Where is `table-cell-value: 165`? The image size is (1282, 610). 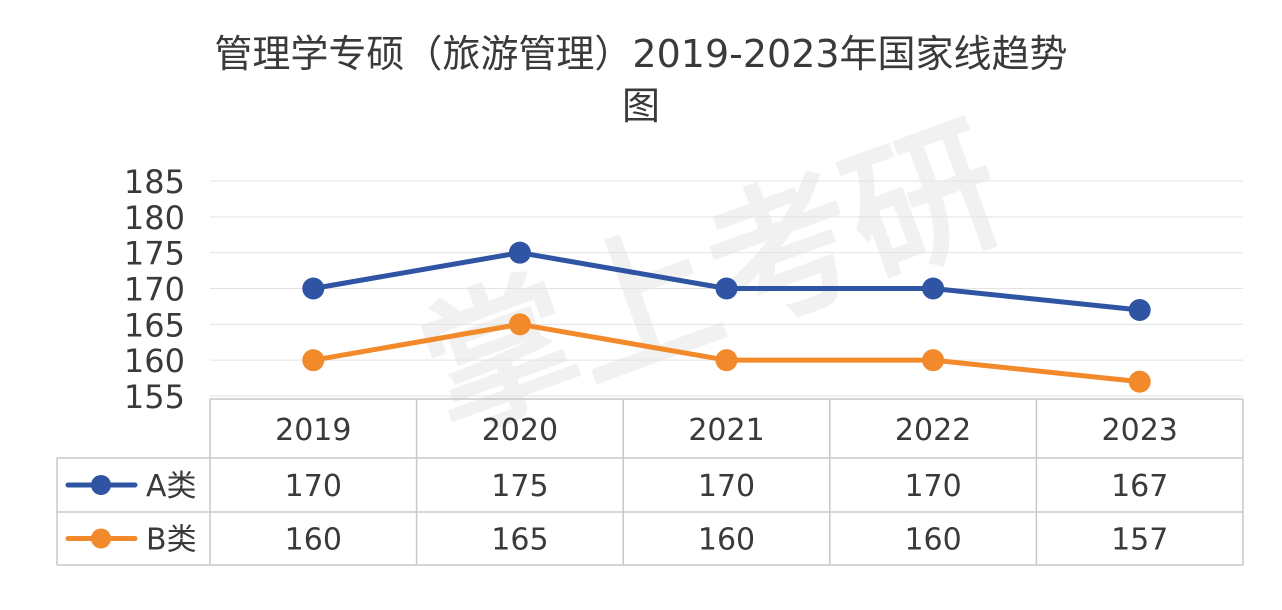
table-cell-value: 165 is located at coordinates (519, 540).